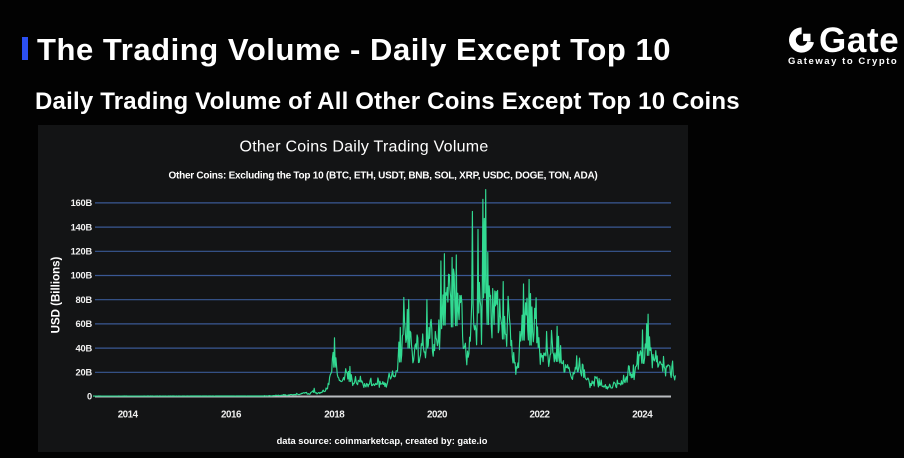 This screenshot has height=458, width=904. What do you see at coordinates (82, 227) in the screenshot?
I see `svg-text: 140B` at bounding box center [82, 227].